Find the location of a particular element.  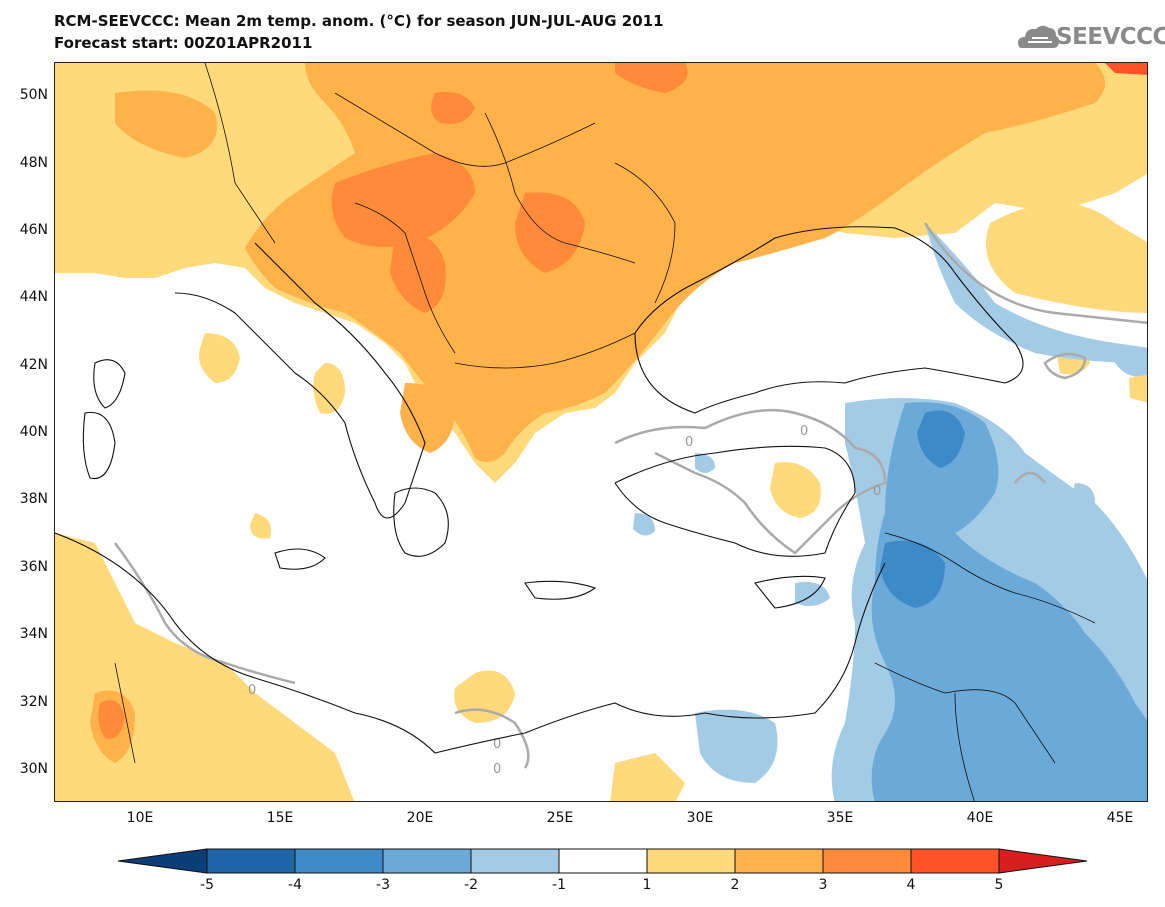

latitude-label: 30N is located at coordinates (33, 769).